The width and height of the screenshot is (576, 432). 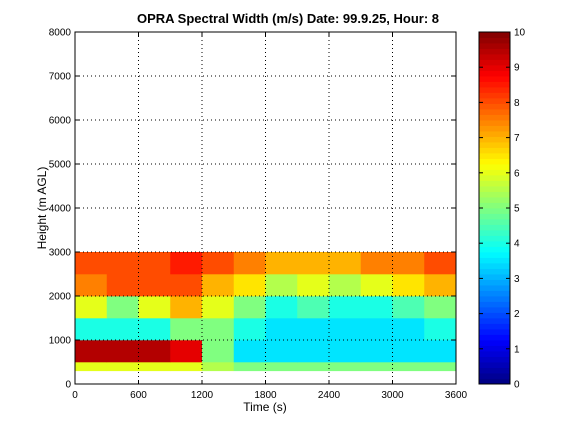 What do you see at coordinates (520, 33) in the screenshot?
I see `colorbar-tick-label: 10` at bounding box center [520, 33].